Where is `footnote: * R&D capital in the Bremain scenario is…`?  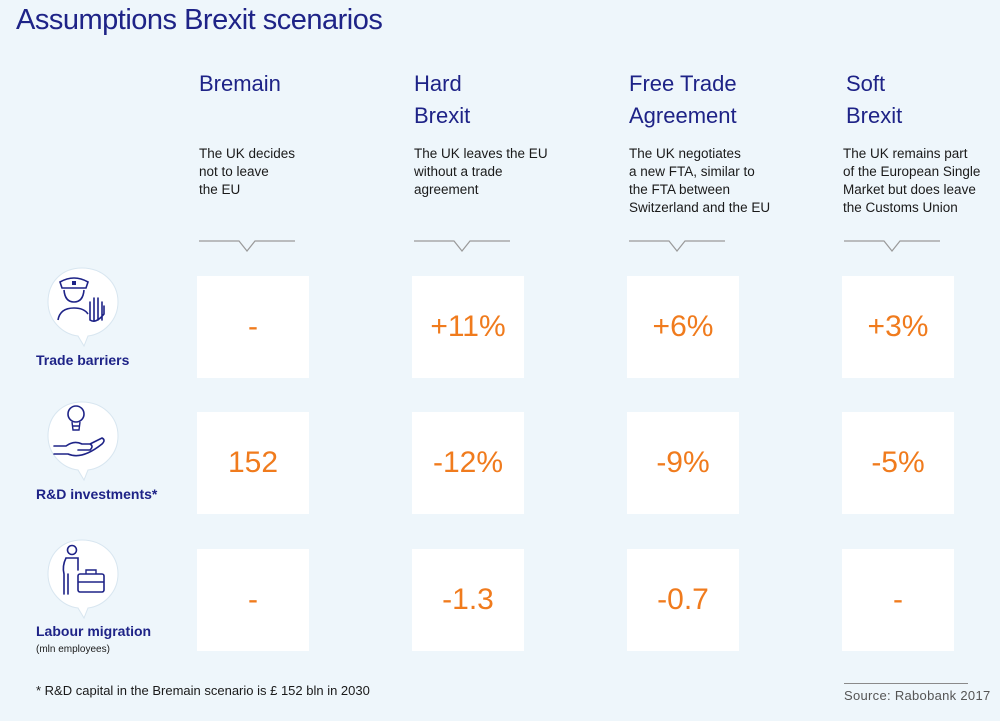
footnote: * R&D capital in the Bremain scenario is… is located at coordinates (203, 690).